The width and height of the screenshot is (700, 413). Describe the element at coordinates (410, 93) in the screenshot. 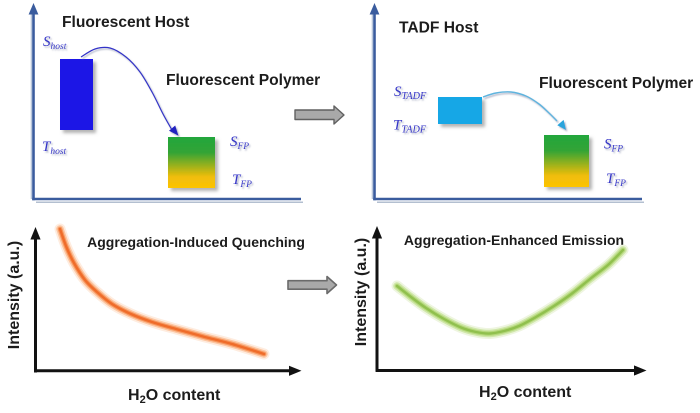

I see `svg-text: STADF` at that location.